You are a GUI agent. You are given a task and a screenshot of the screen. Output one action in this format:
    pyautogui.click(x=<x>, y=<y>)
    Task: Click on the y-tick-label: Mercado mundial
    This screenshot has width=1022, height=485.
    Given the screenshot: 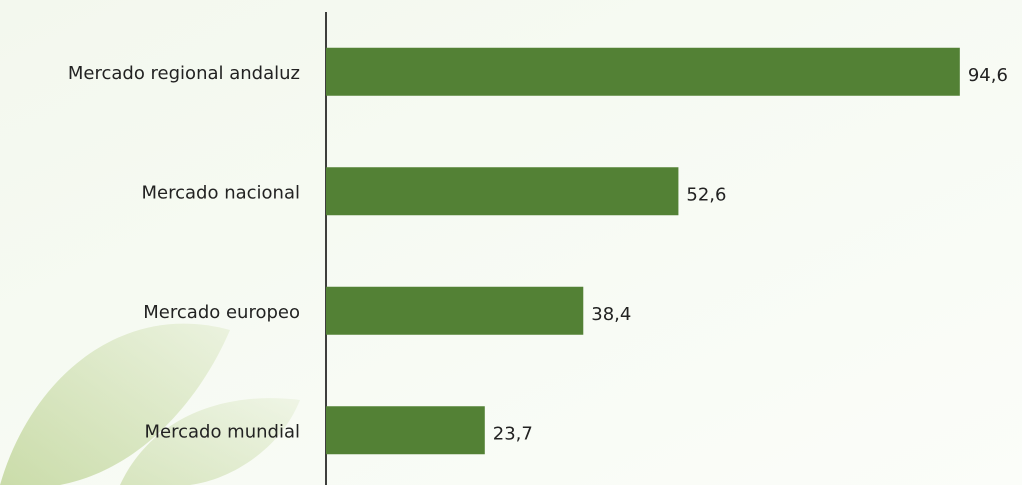 What is the action you would take?
    pyautogui.click(x=222, y=431)
    